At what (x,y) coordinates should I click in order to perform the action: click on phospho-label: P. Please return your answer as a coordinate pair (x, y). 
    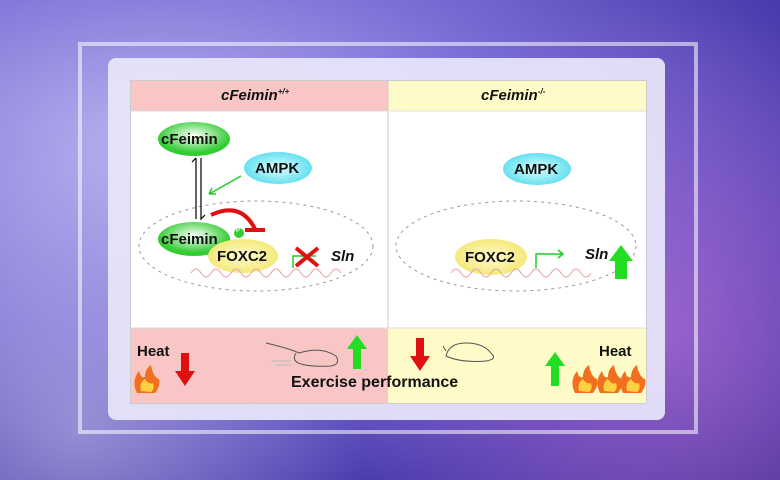
    Looking at the image, I should click on (238, 231).